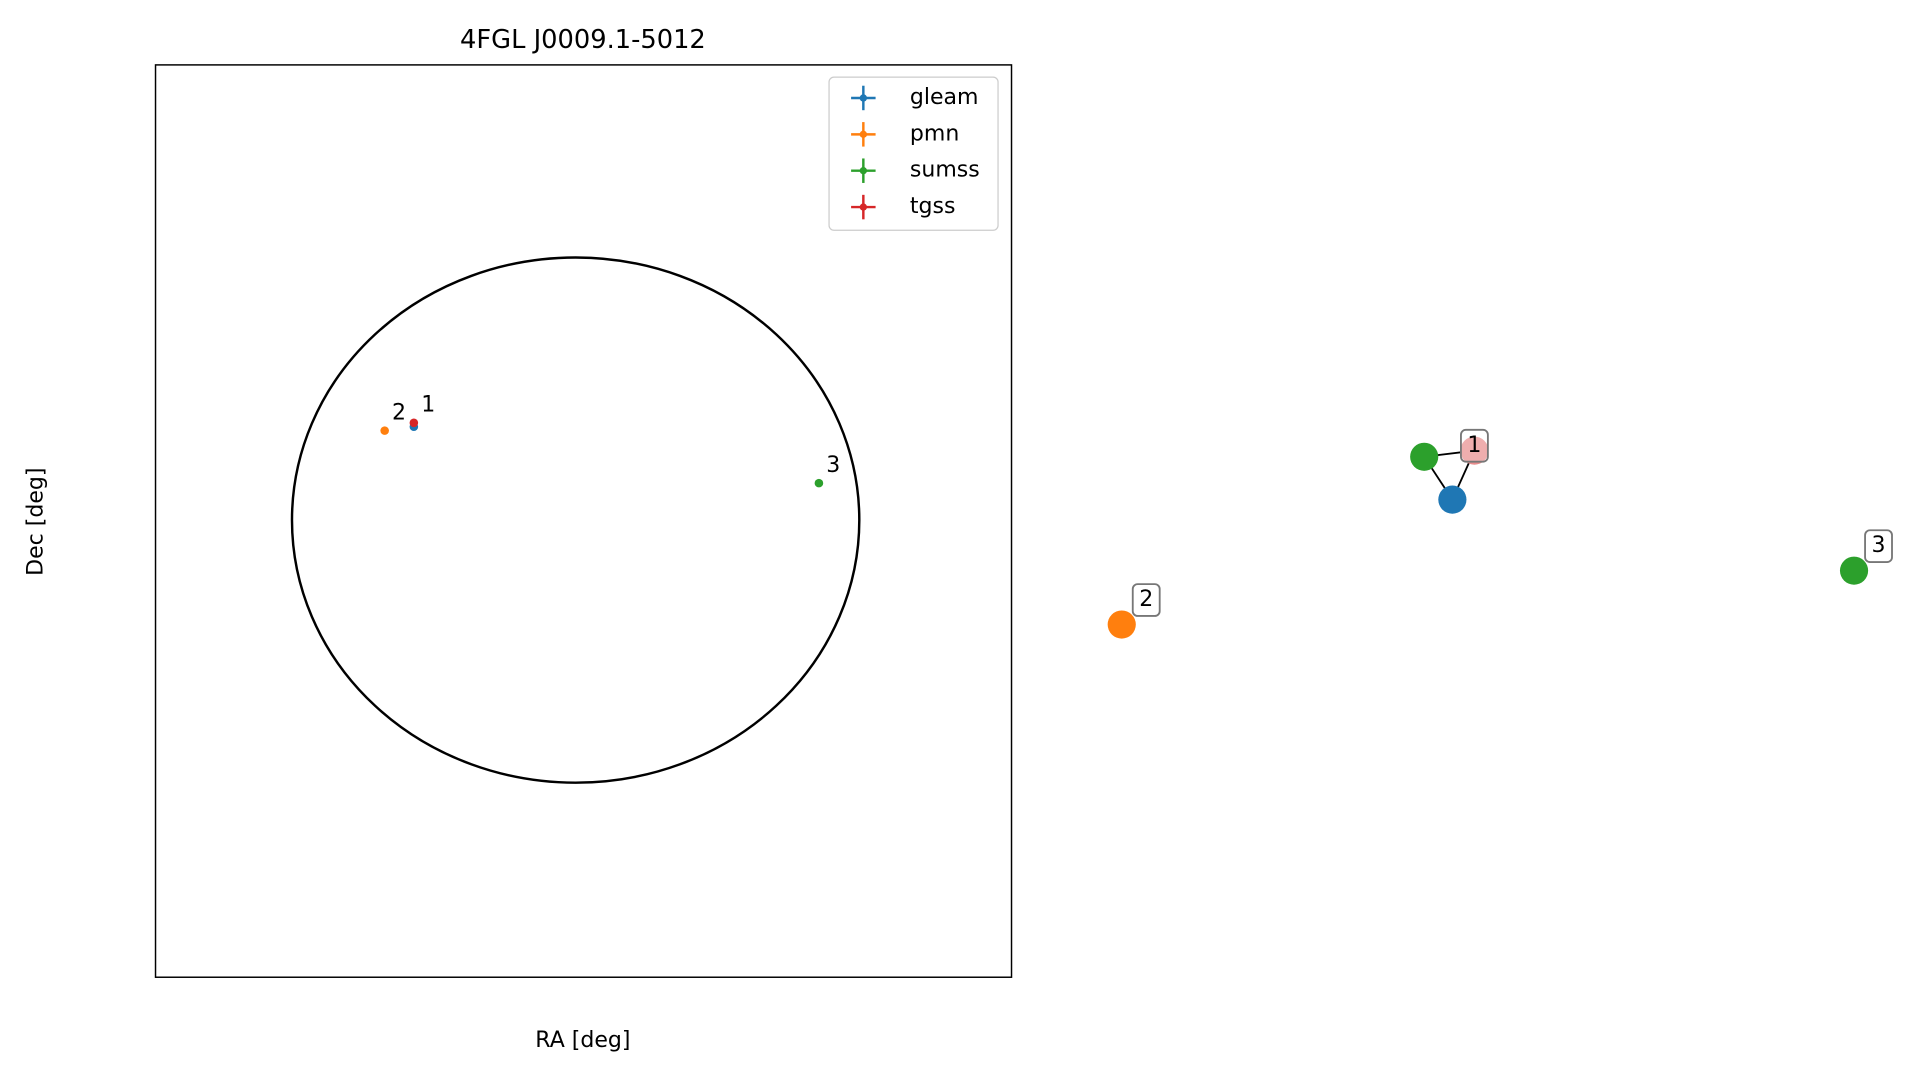 The image size is (1919, 1080). I want to click on chart-title: 4FGL J0009.1-5012, so click(583, 40).